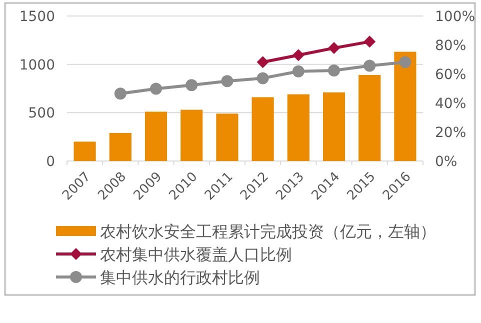  What do you see at coordinates (196, 254) in the screenshot?
I see `legend-label: 农村集中供水覆盖人口比例` at bounding box center [196, 254].